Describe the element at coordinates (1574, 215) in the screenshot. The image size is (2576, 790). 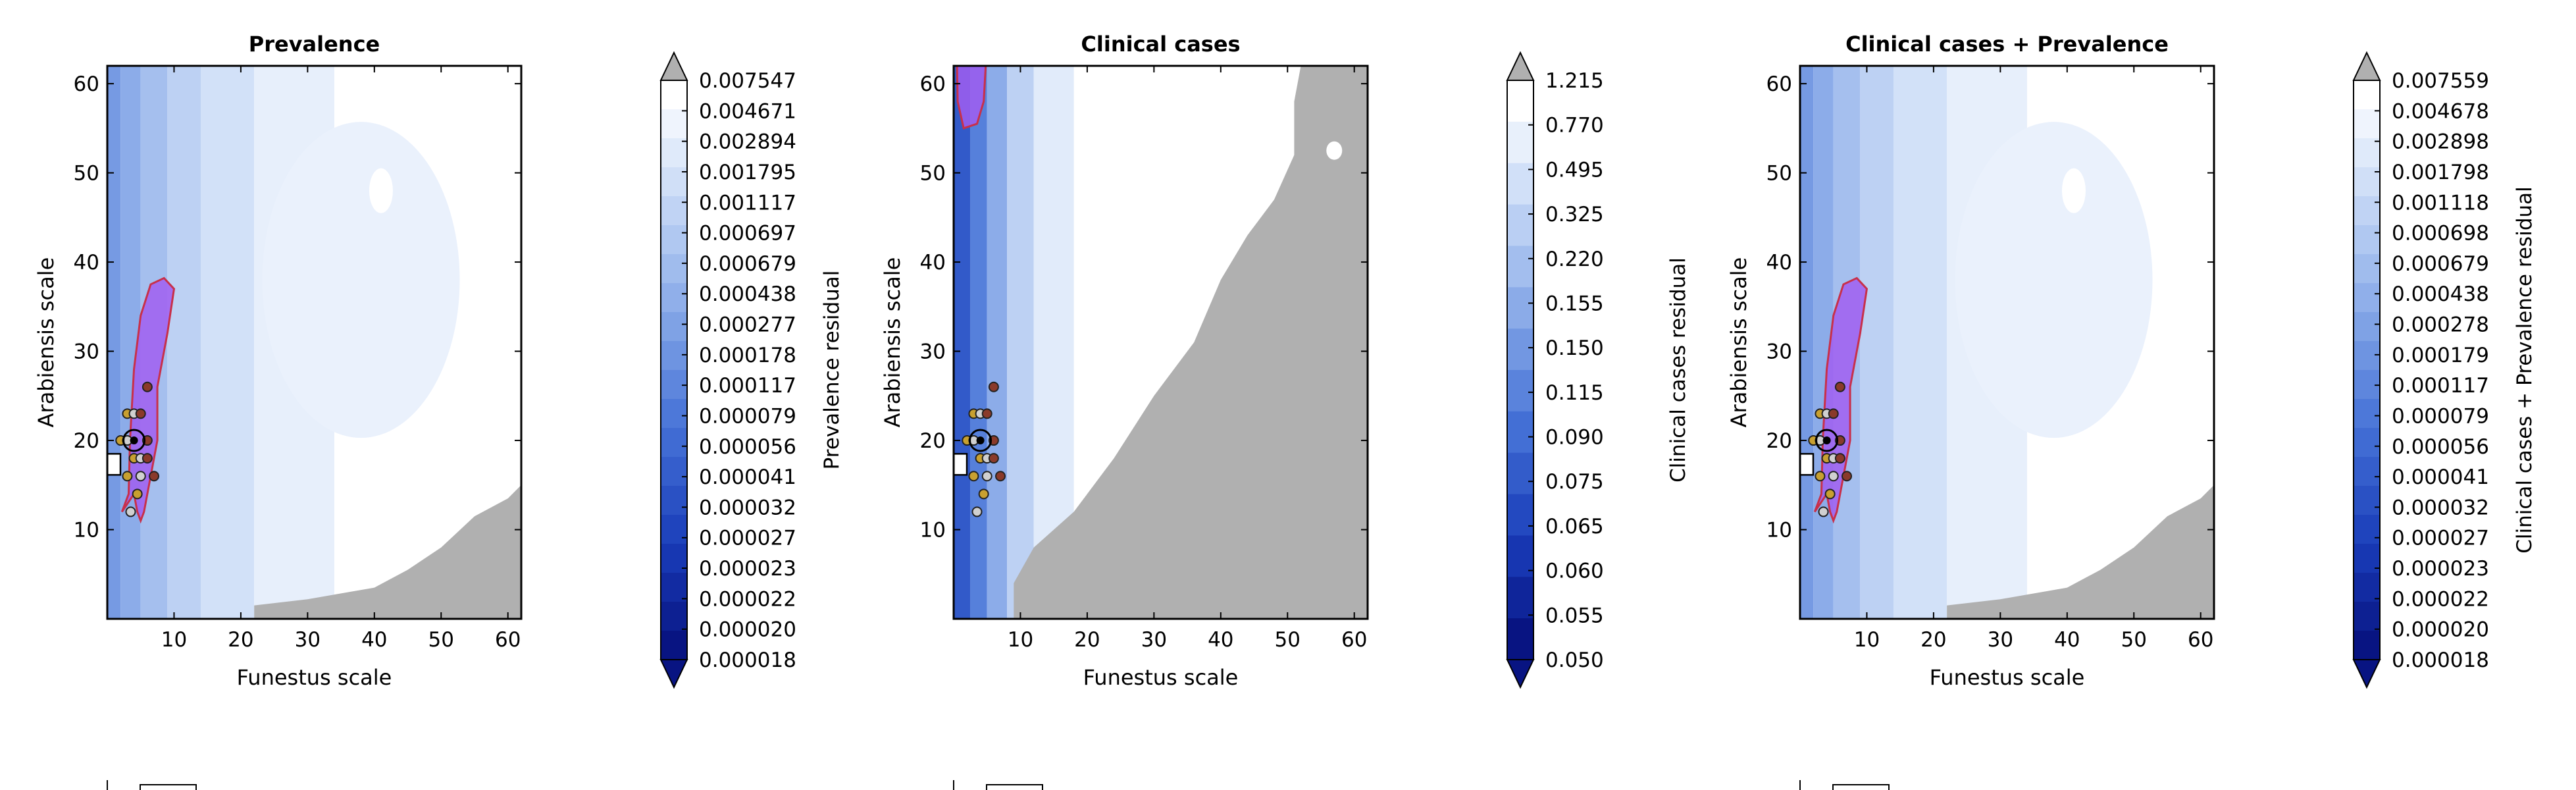
I see `colorbar-tick-label: 0.325` at that location.